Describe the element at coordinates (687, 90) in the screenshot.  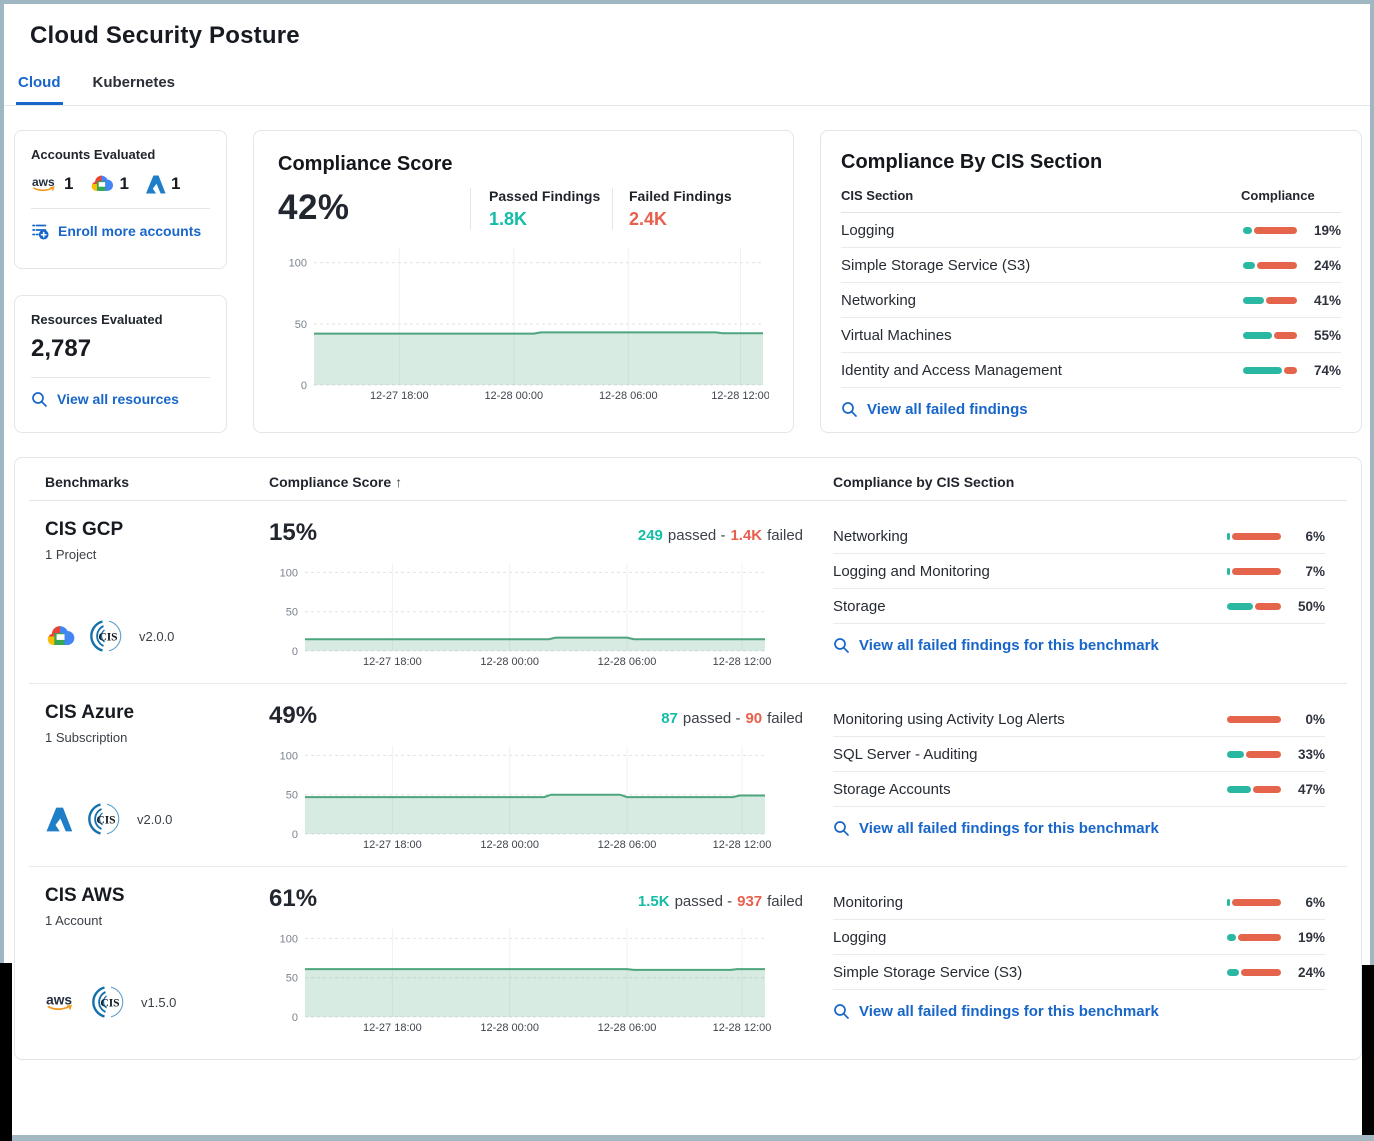
I see `tab-bar: Cloud Kubernetes` at that location.